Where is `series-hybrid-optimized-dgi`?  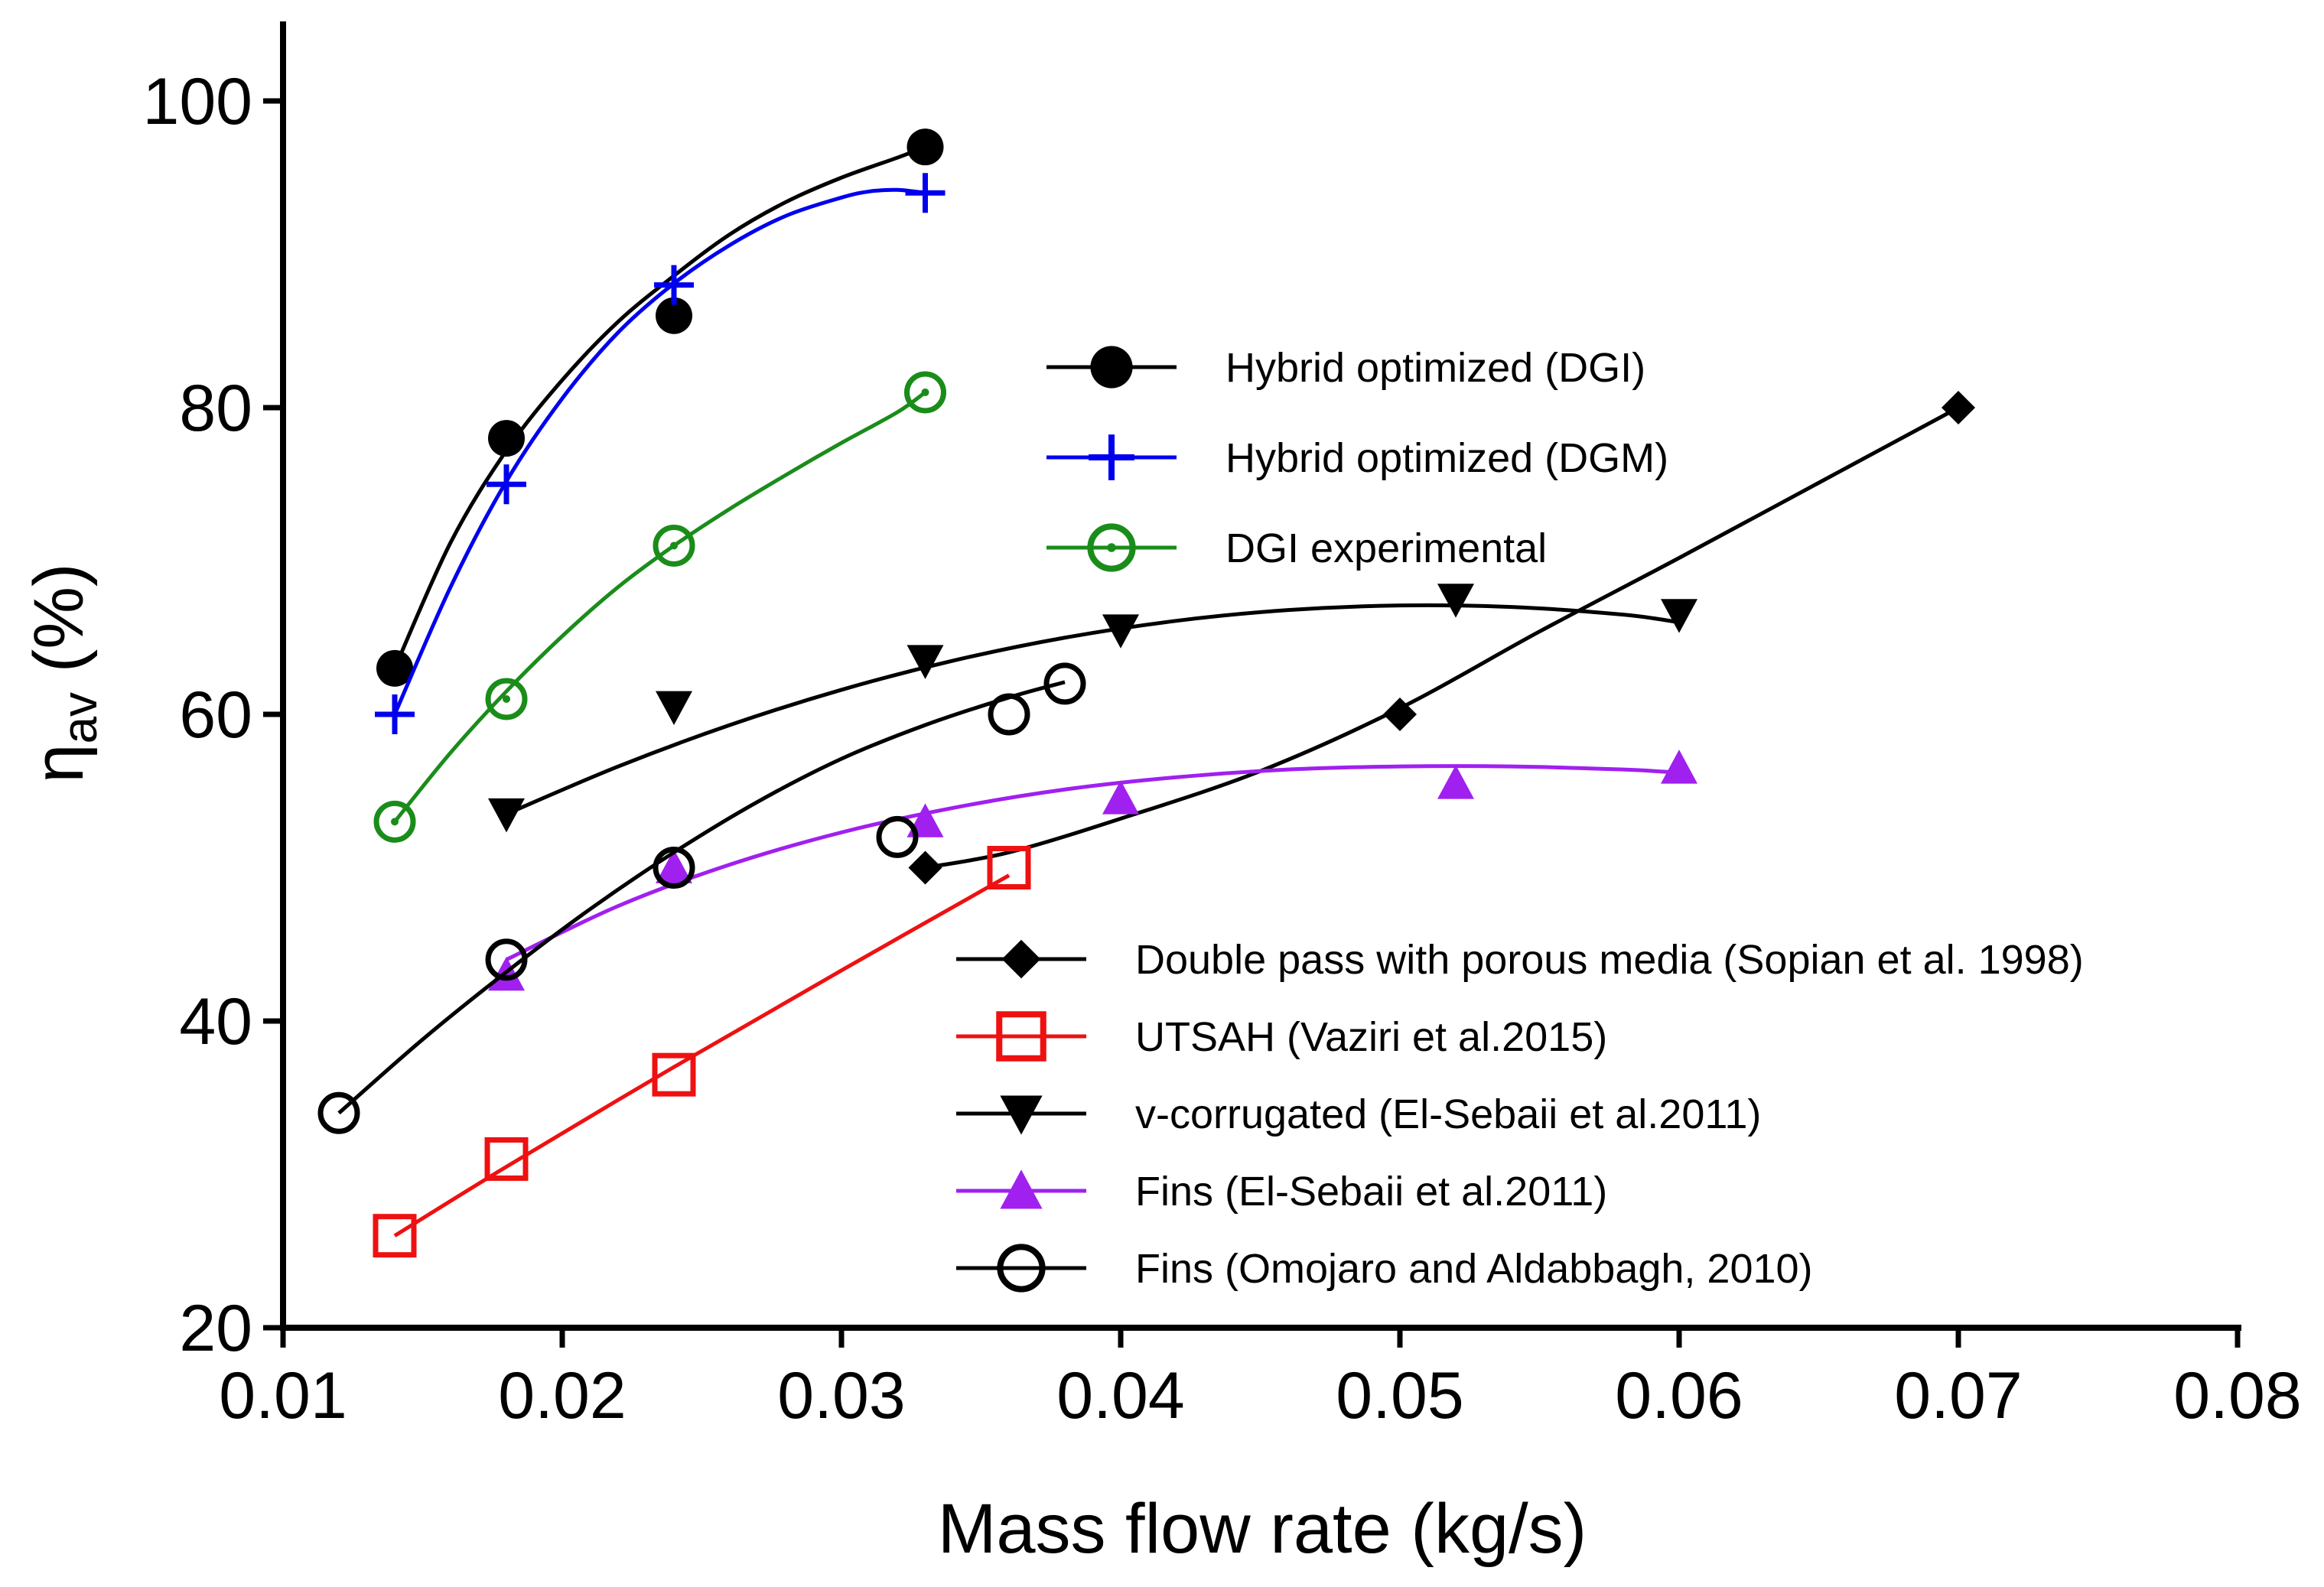
series-hybrid-optimized-dgi is located at coordinates (660, 407).